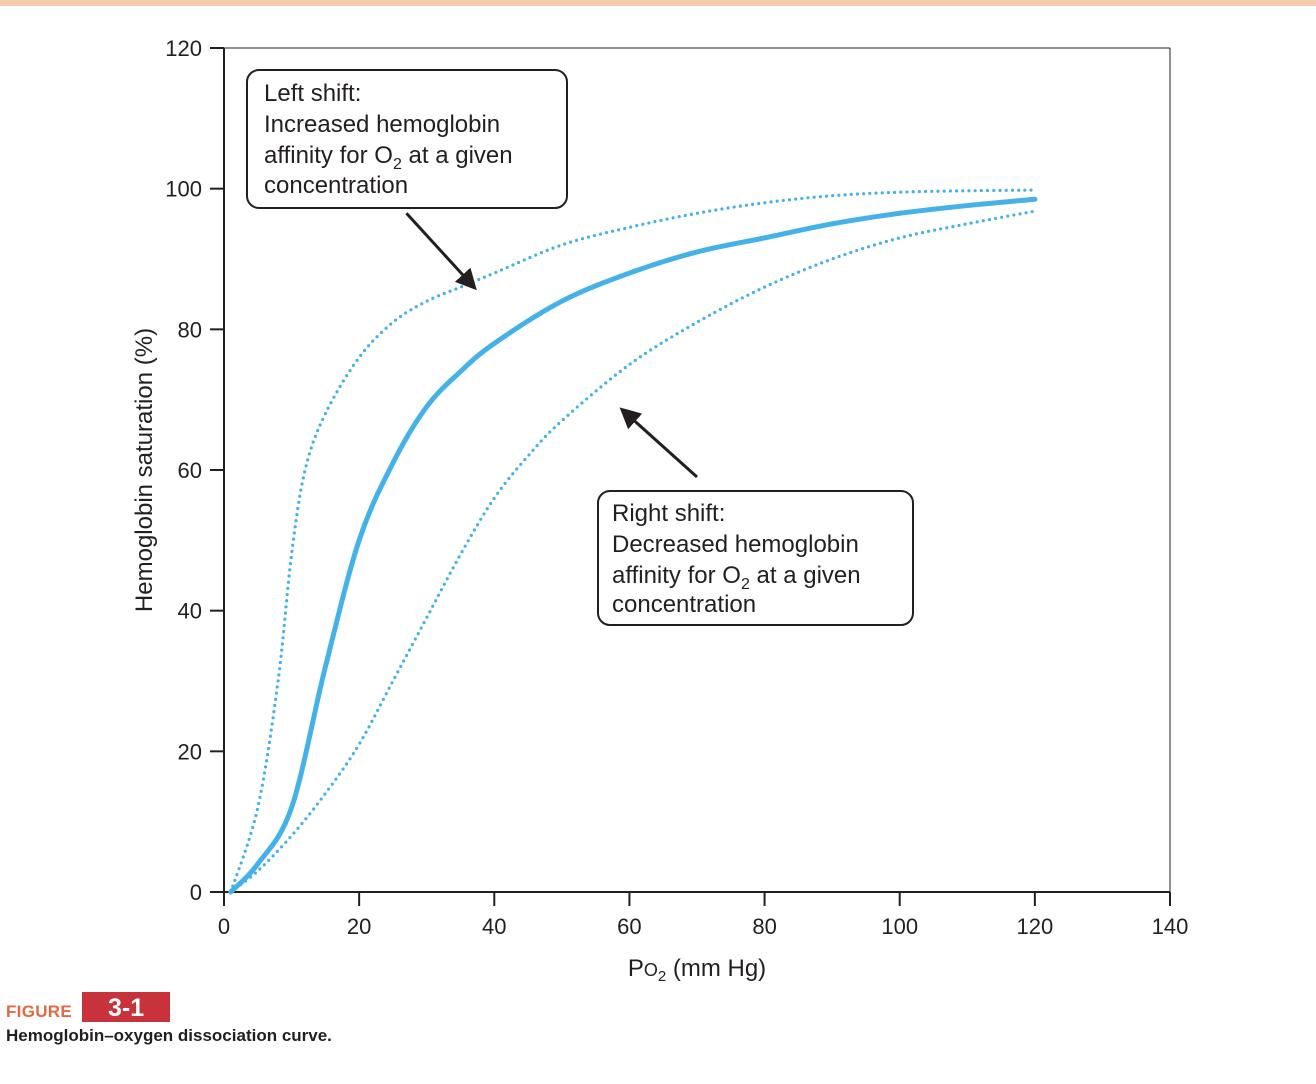  What do you see at coordinates (1170, 926) in the screenshot?
I see `x-tick-label: 140` at bounding box center [1170, 926].